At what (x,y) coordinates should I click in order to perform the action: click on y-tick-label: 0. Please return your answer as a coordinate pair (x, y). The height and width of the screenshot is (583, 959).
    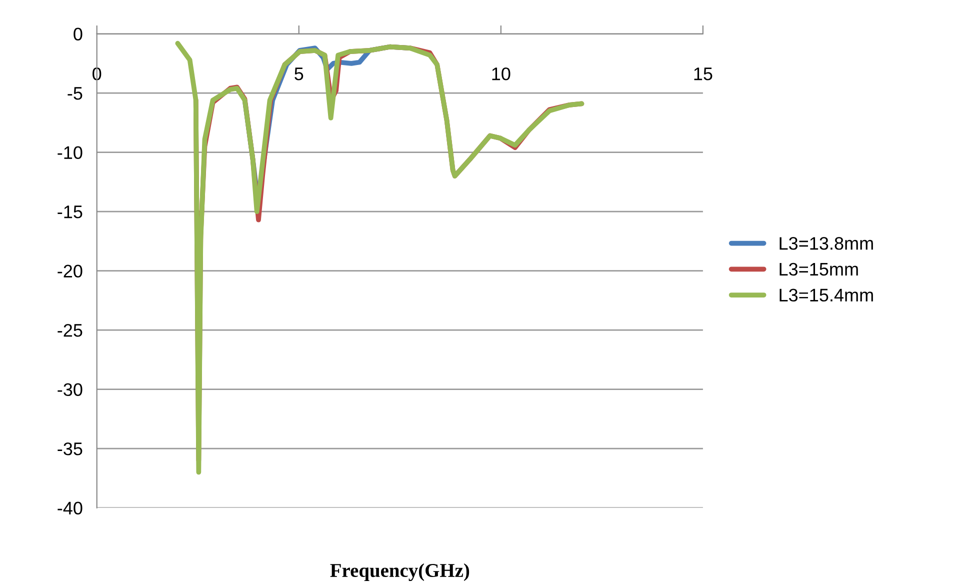
    Looking at the image, I should click on (78, 34).